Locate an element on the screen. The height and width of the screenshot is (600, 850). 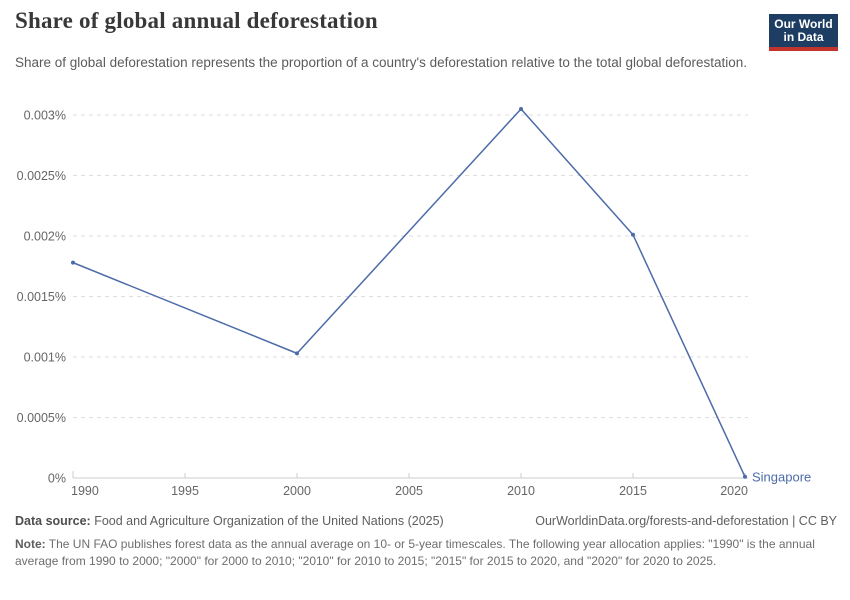
page-title: Share of global annual deforestation is located at coordinates (196, 20).